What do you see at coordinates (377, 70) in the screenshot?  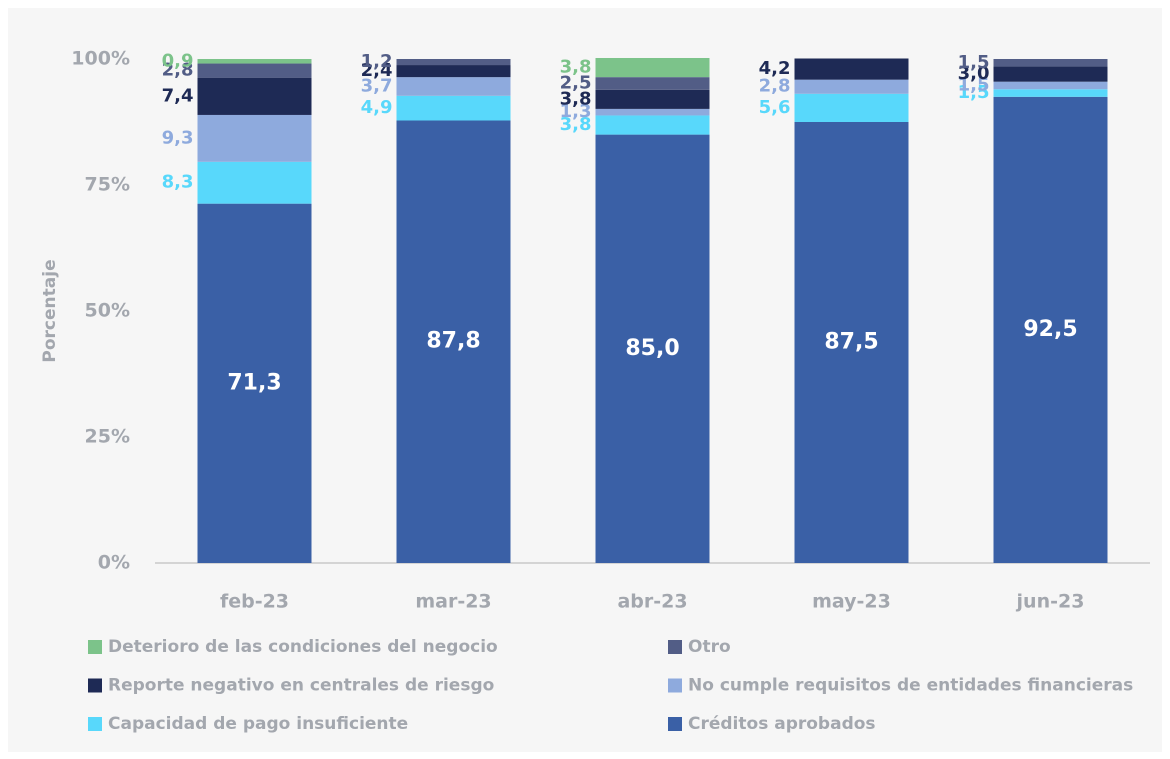 I see `value-label: 2,4` at bounding box center [377, 70].